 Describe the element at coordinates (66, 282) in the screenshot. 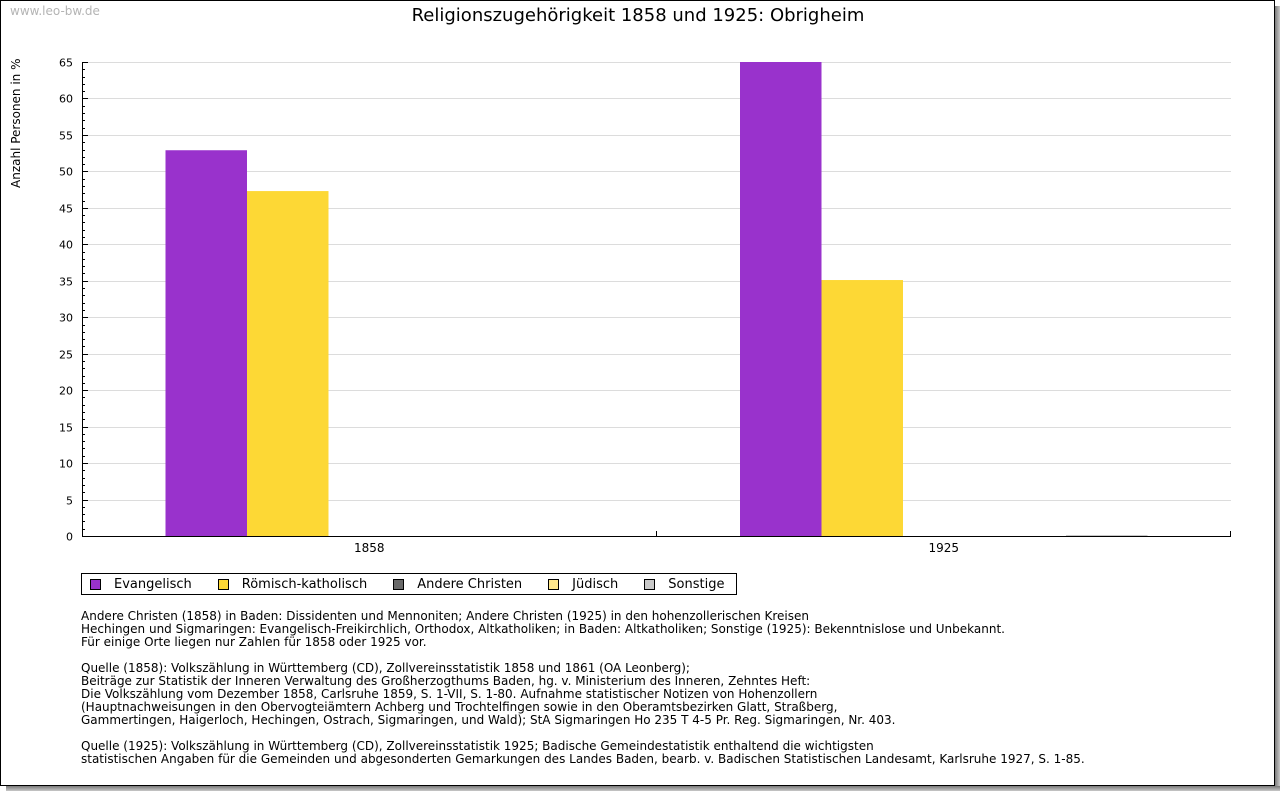

I see `y-tick-label: 35` at that location.